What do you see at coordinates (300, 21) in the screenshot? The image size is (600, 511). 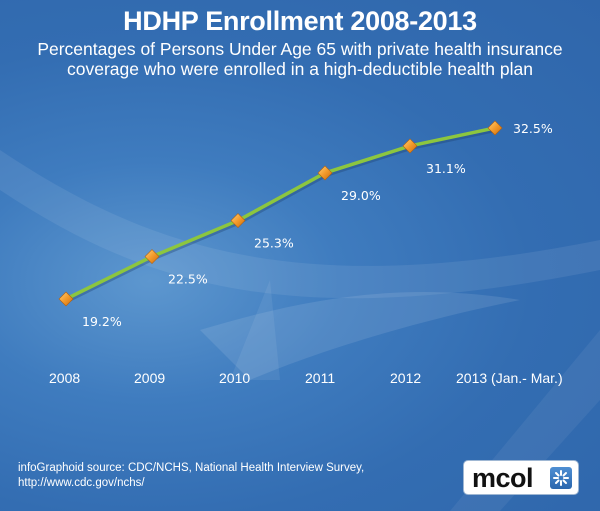 I see `chart-title: HDHP Enrollment 2008-2013` at bounding box center [300, 21].